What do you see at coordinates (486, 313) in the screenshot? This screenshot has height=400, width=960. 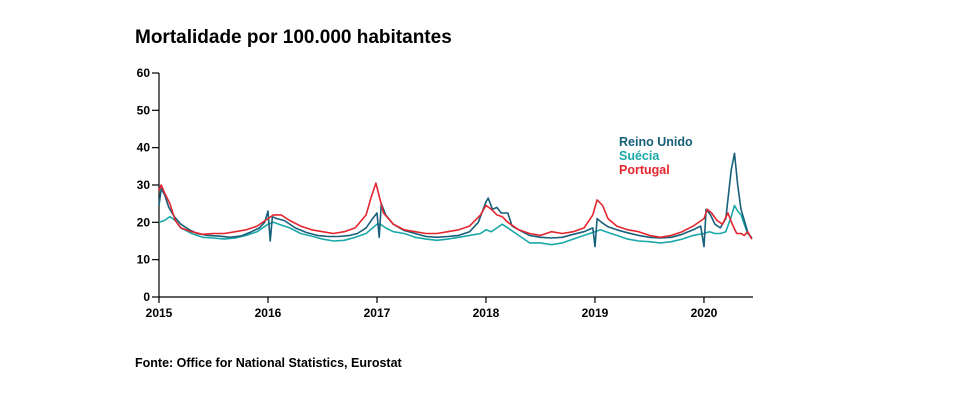 I see `x-tick-label: 2018` at bounding box center [486, 313].